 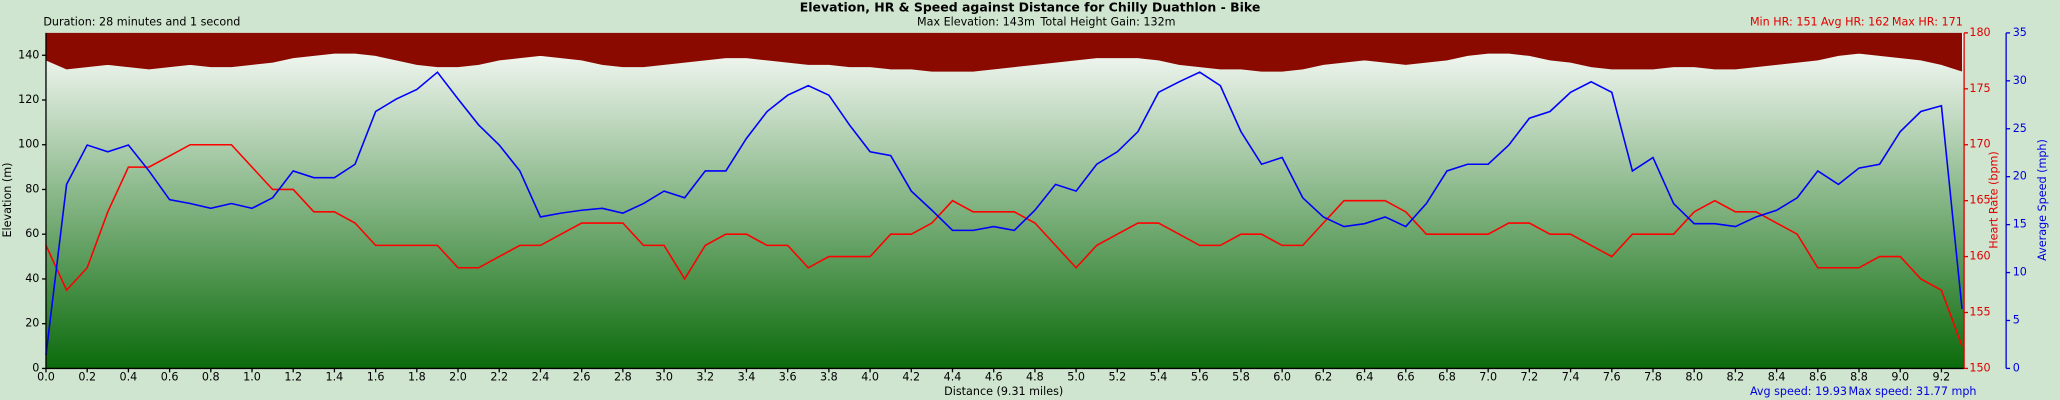 What do you see at coordinates (1004, 62) in the screenshot?
I see `series-line` at bounding box center [1004, 62].